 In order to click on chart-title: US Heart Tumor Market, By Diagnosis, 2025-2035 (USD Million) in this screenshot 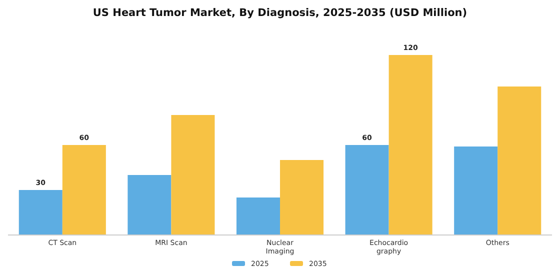, I will do `click(280, 13)`.